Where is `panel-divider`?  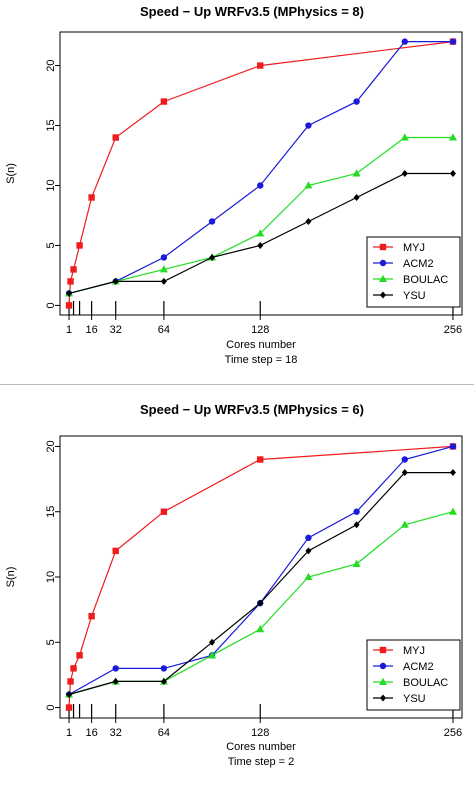
panel-divider is located at coordinates (237, 384).